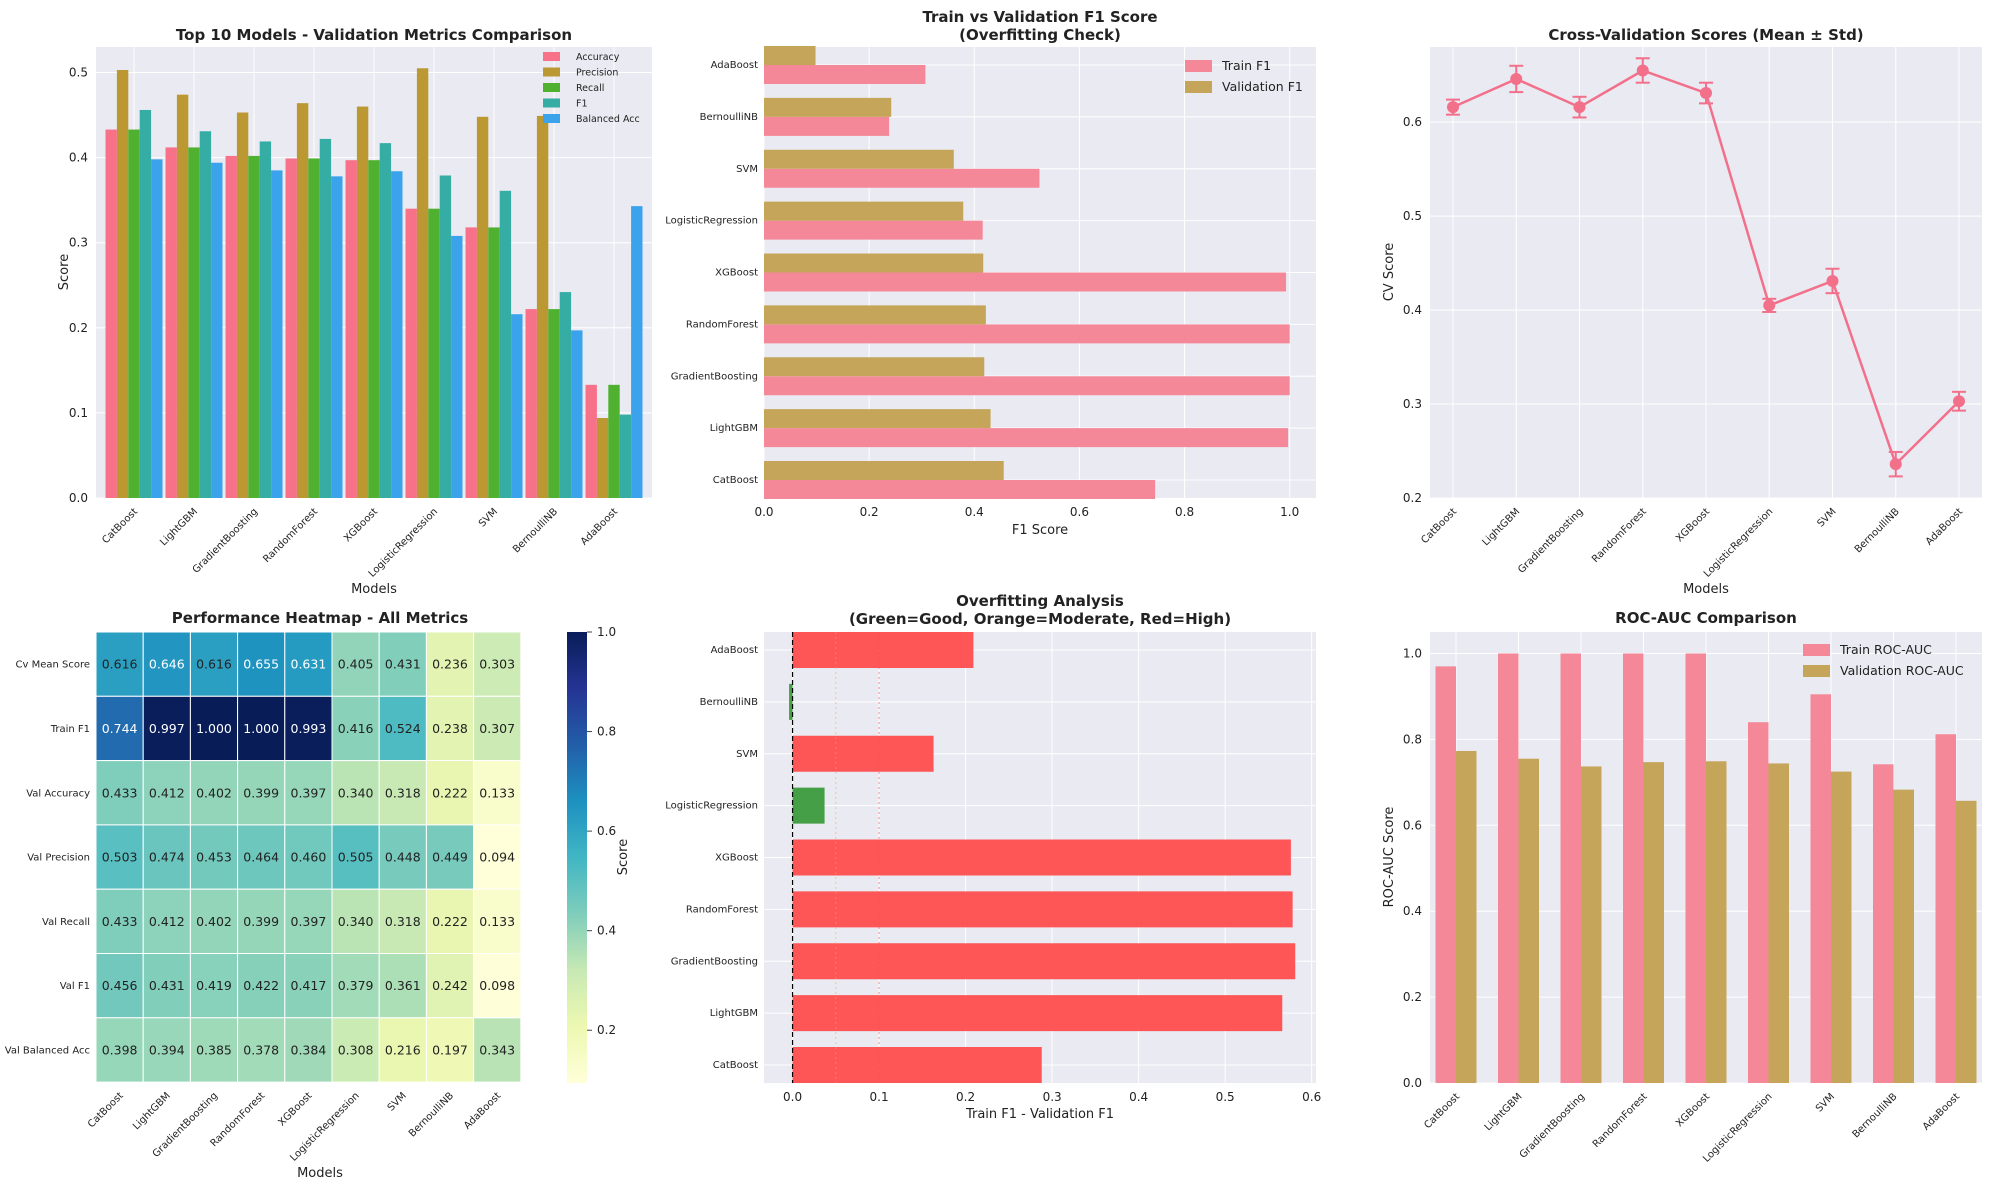 This screenshot has width=1989, height=1189. I want to click on colorbar-tick-label: 0.6, so click(606, 831).